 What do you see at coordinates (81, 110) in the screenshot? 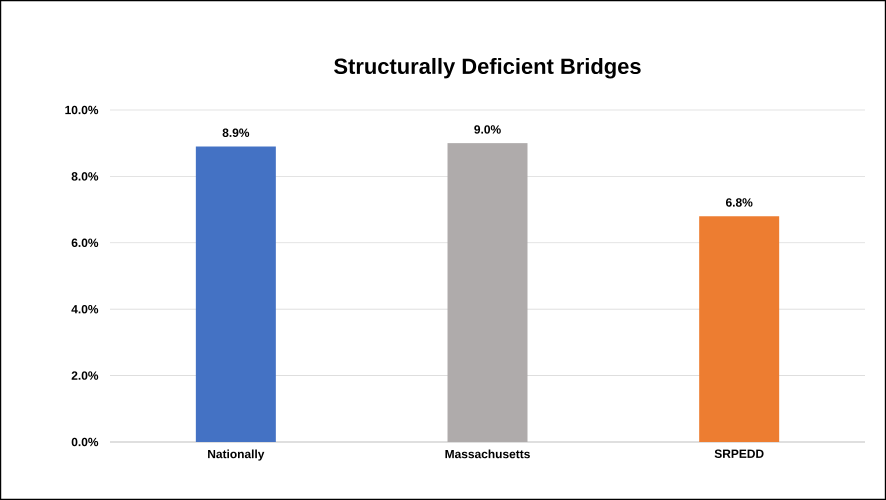
I see `y-tick-label: 10.0%` at bounding box center [81, 110].